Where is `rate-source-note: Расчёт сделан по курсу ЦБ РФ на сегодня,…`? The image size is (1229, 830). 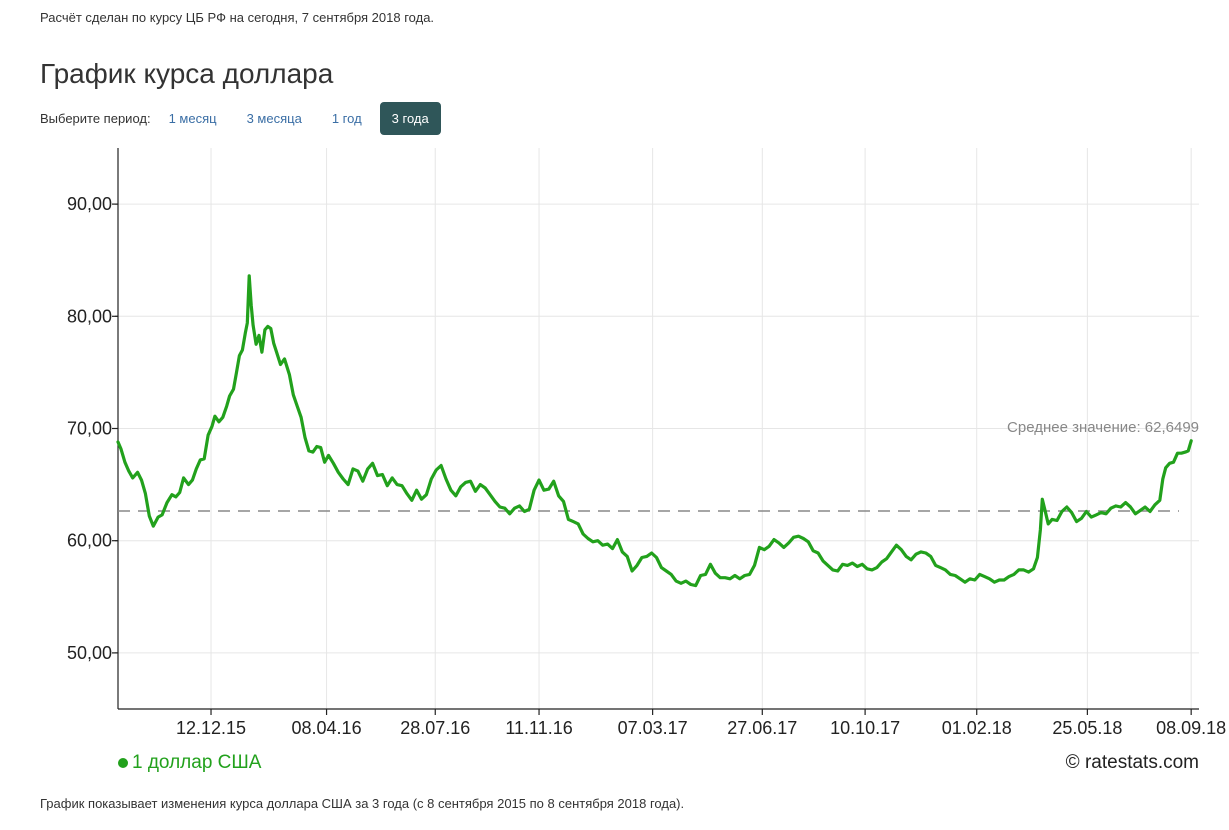 rate-source-note: Расчёт сделан по курсу ЦБ РФ на сегодня,… is located at coordinates (237, 17).